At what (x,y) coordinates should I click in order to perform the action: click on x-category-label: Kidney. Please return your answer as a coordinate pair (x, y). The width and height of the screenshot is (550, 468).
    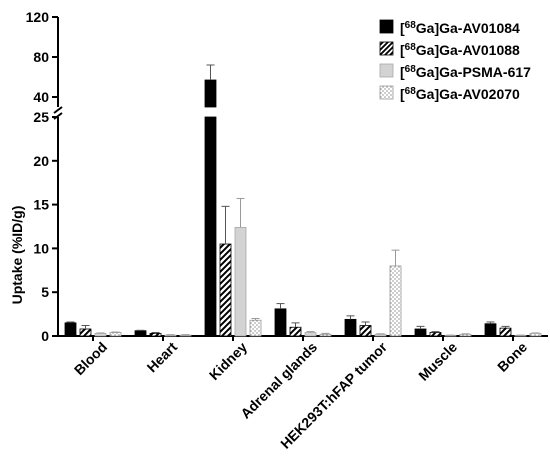
    Looking at the image, I should click on (228, 361).